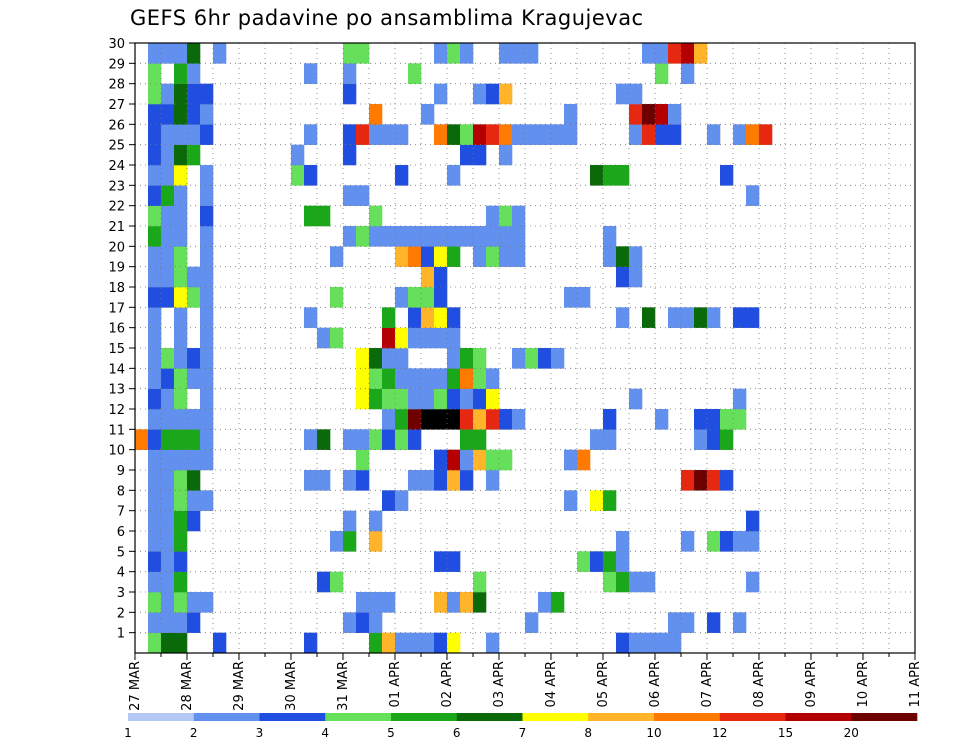  What do you see at coordinates (325, 733) in the screenshot?
I see `colorbar-label: 4` at bounding box center [325, 733].